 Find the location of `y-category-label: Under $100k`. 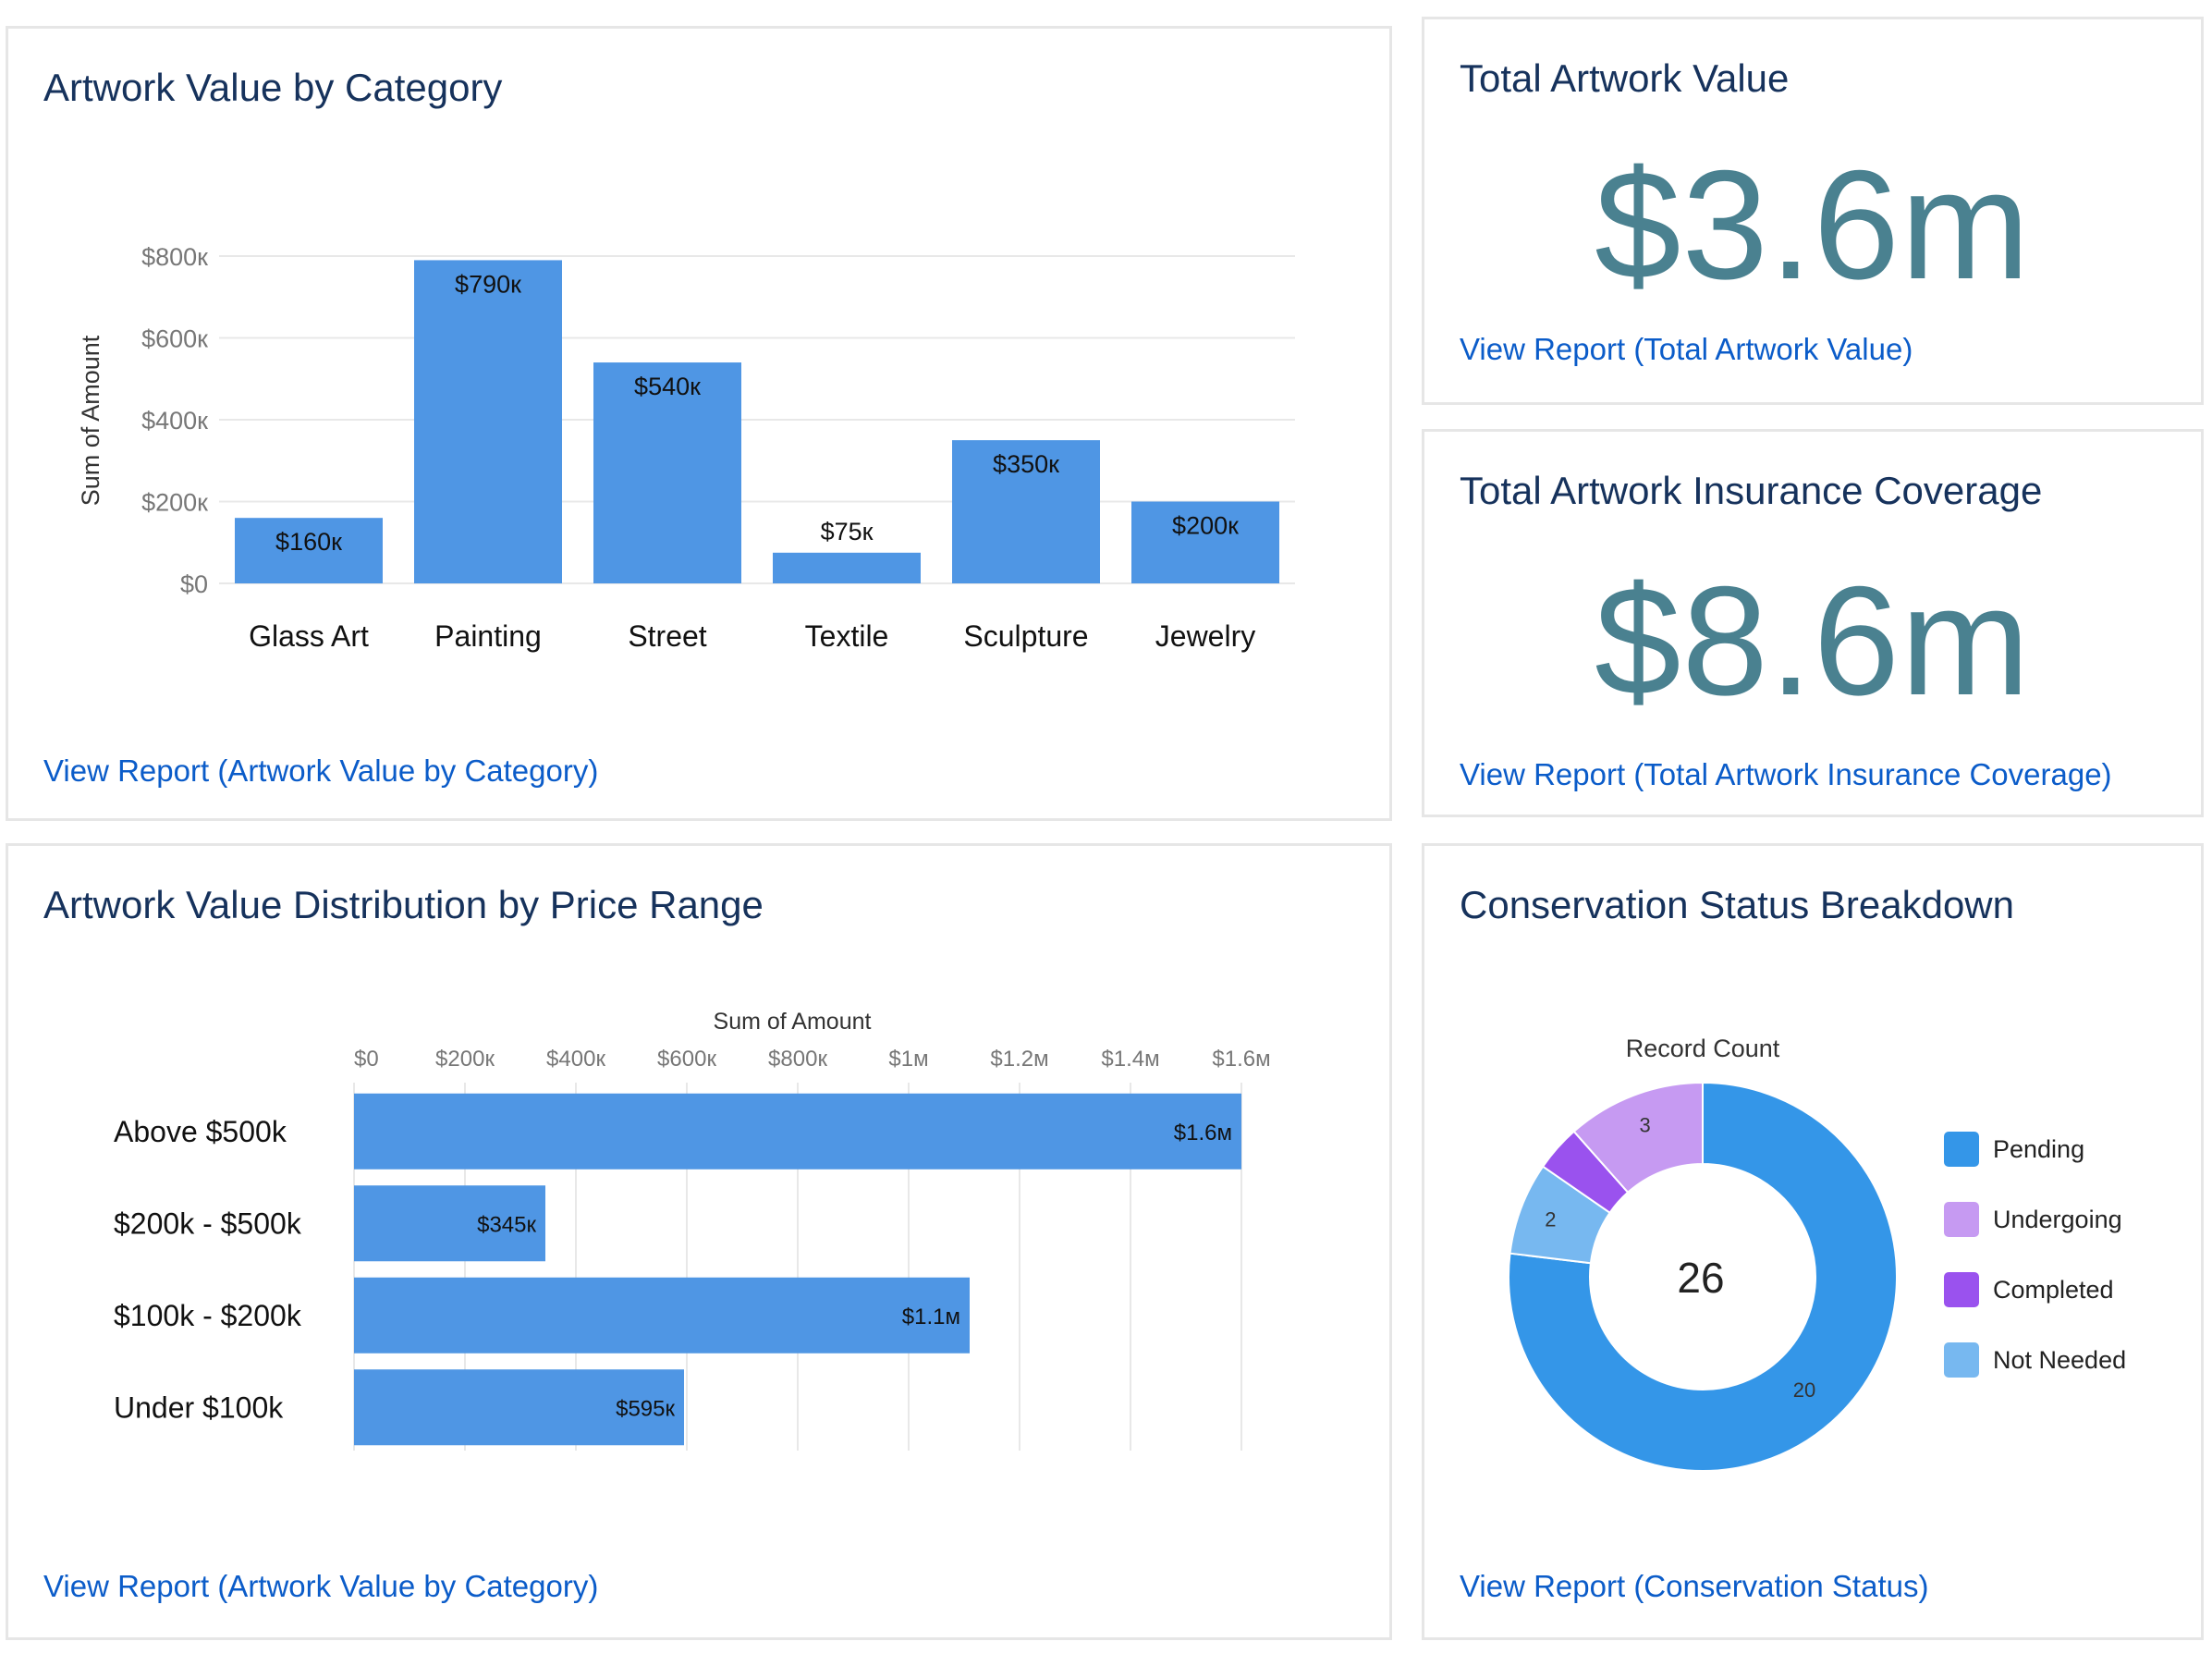

y-category-label: Under $100k is located at coordinates (199, 1407).